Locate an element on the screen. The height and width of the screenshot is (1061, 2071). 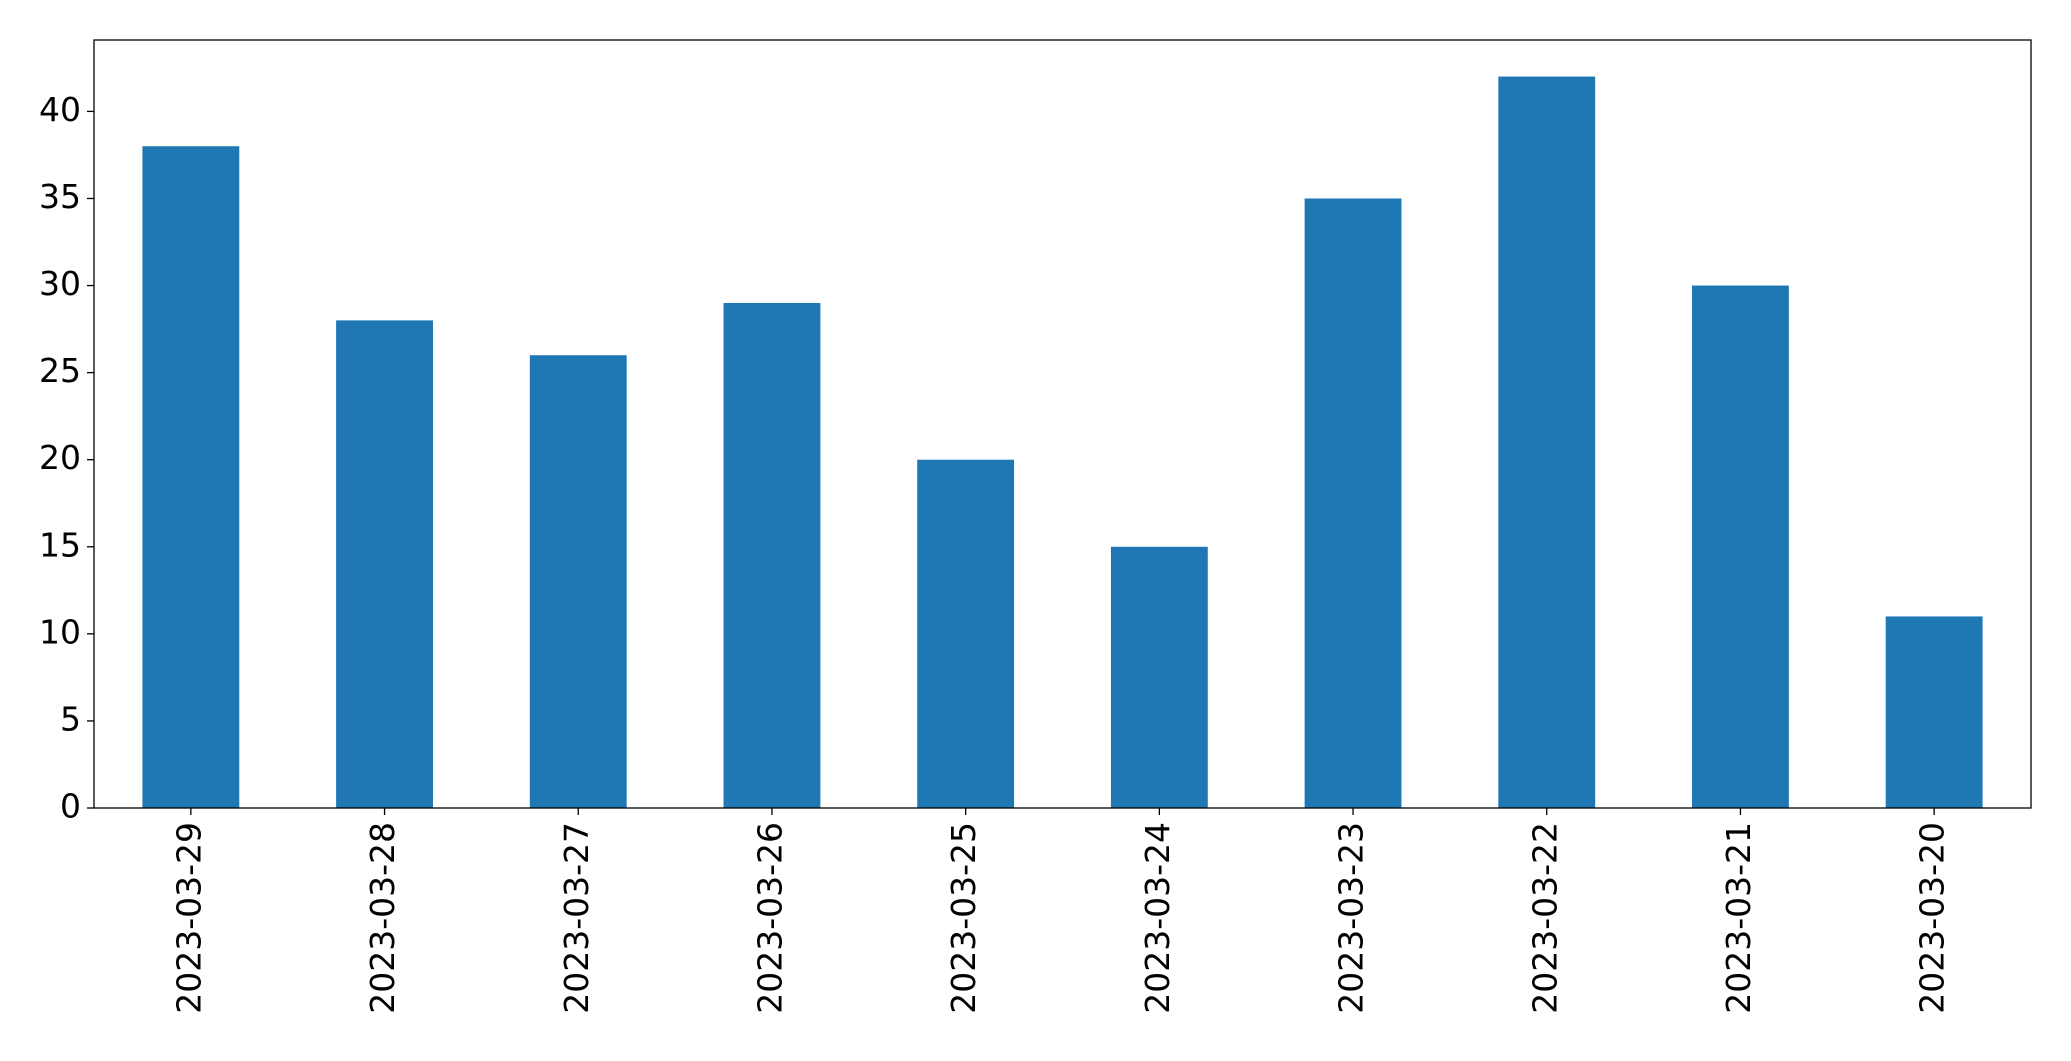
x-tick-label: 2023-03-23 is located at coordinates (1351, 918).